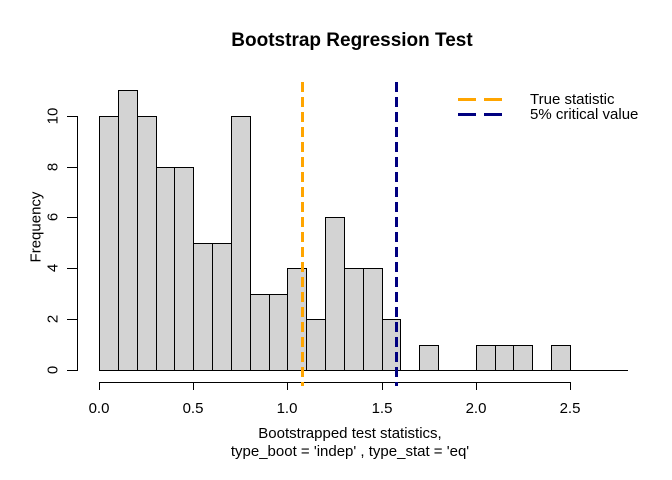  I want to click on x-tick-label: 0.0, so click(99, 408).